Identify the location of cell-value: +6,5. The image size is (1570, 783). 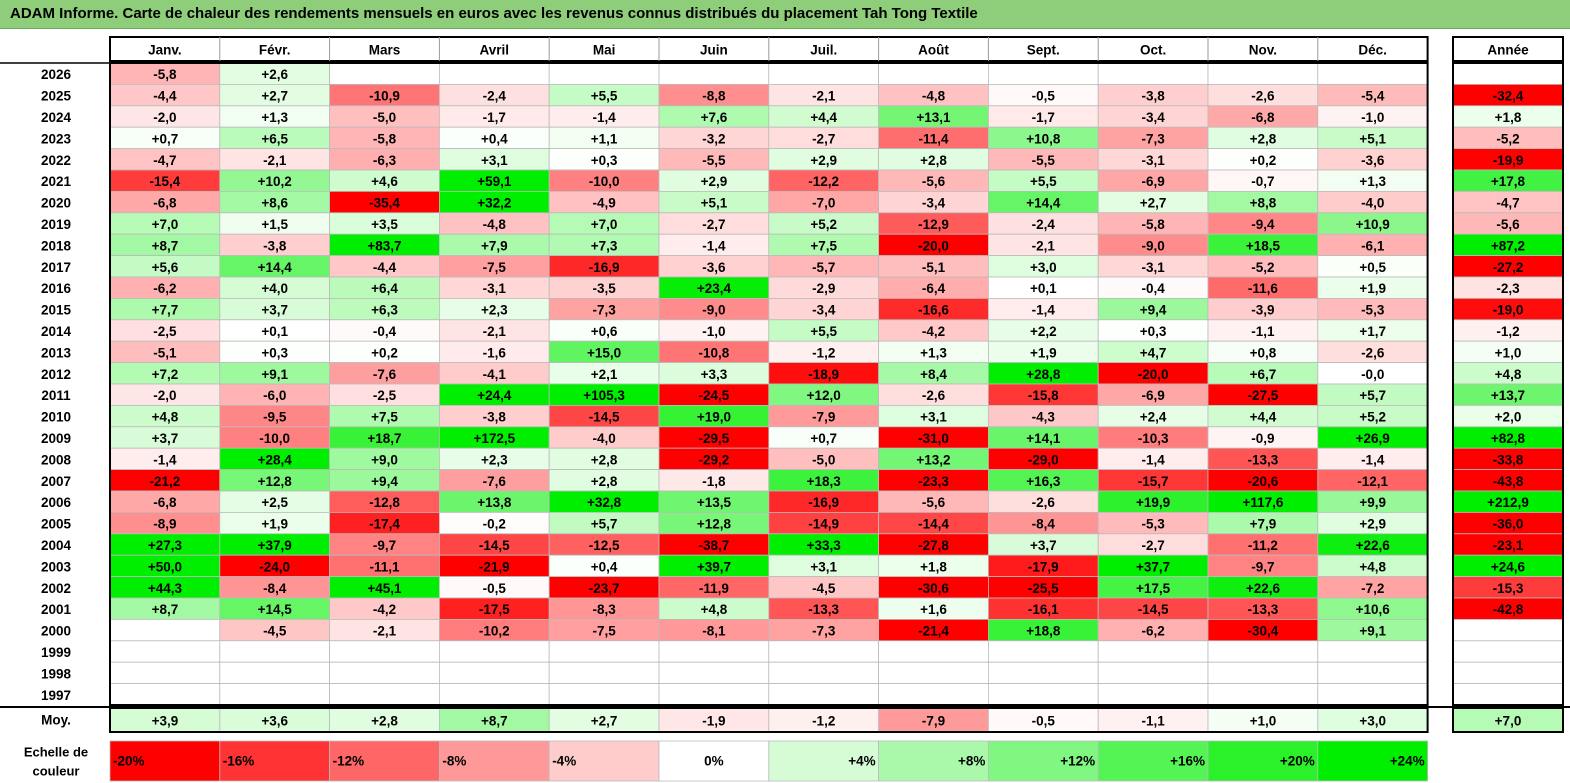
(274, 138).